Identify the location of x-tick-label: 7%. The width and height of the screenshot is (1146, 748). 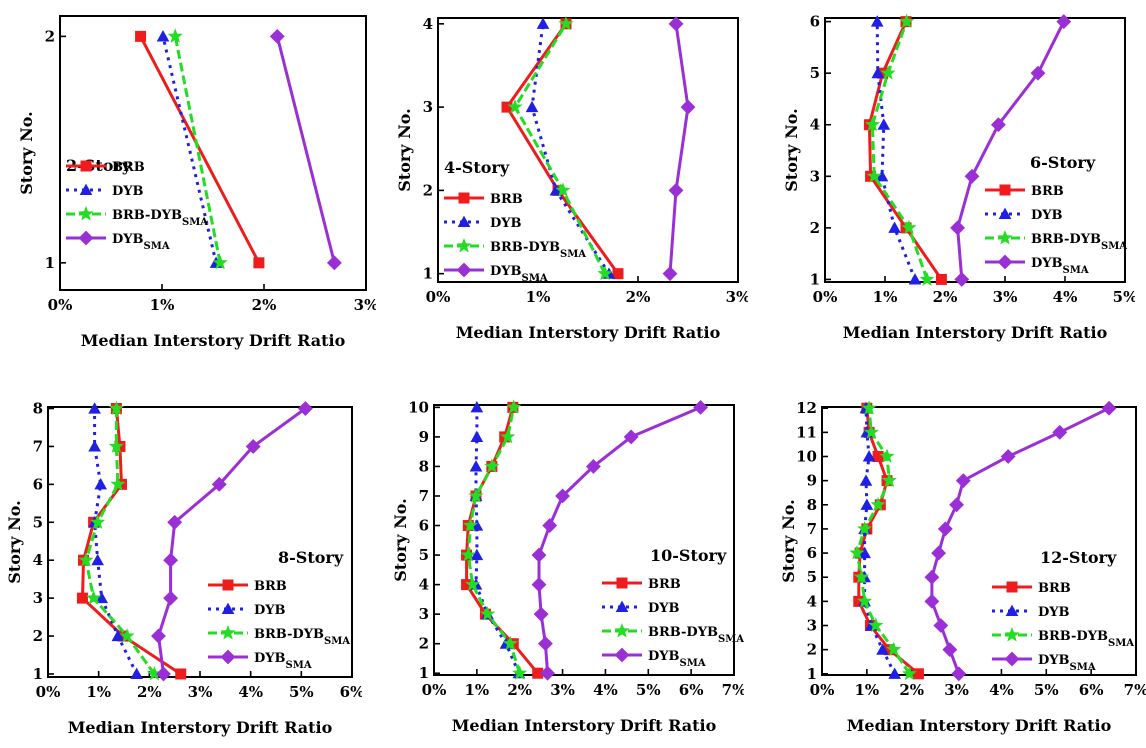
(1135, 690).